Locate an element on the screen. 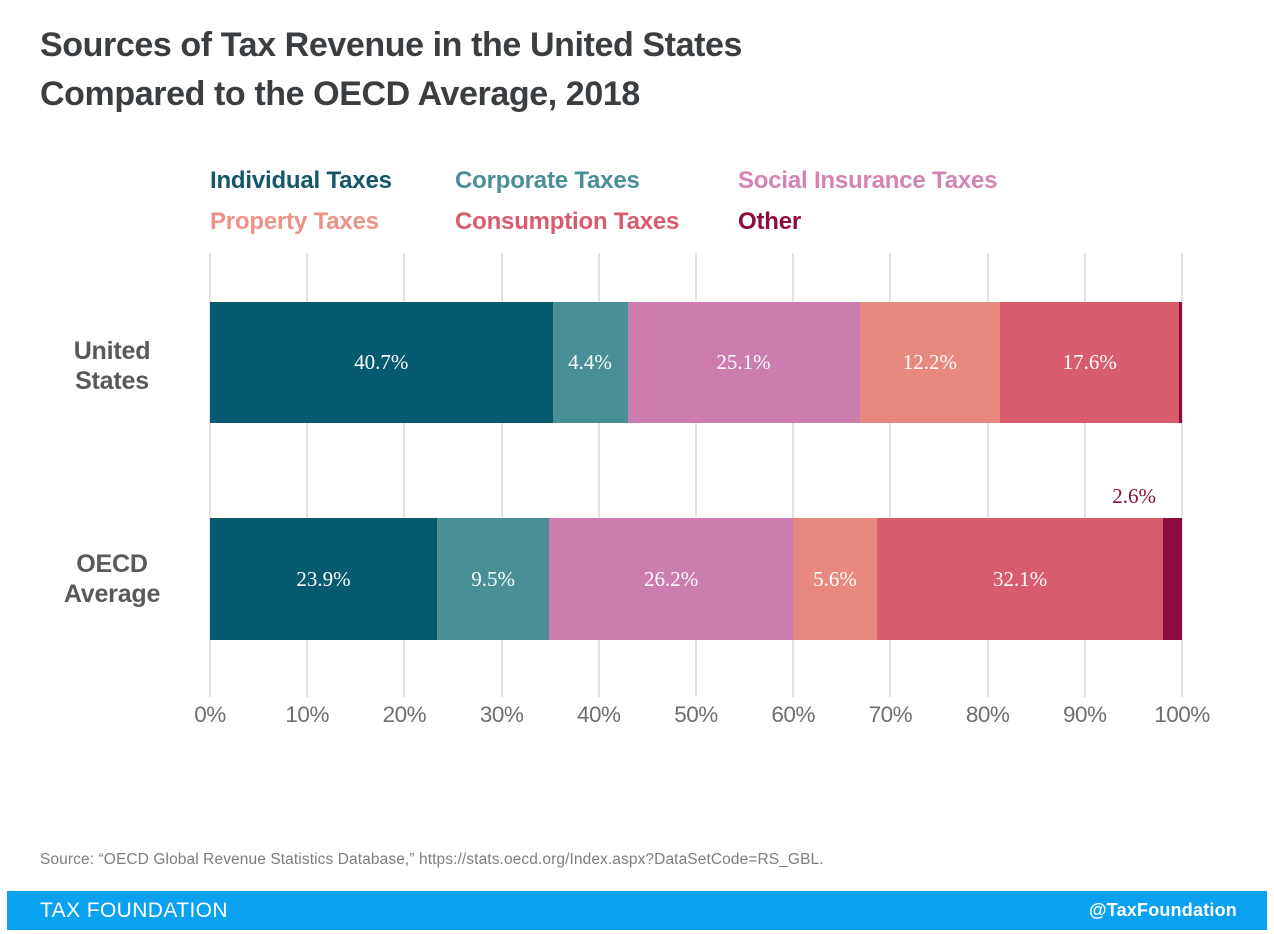 The width and height of the screenshot is (1274, 934). segment-value-label: 32.1% is located at coordinates (1020, 578).